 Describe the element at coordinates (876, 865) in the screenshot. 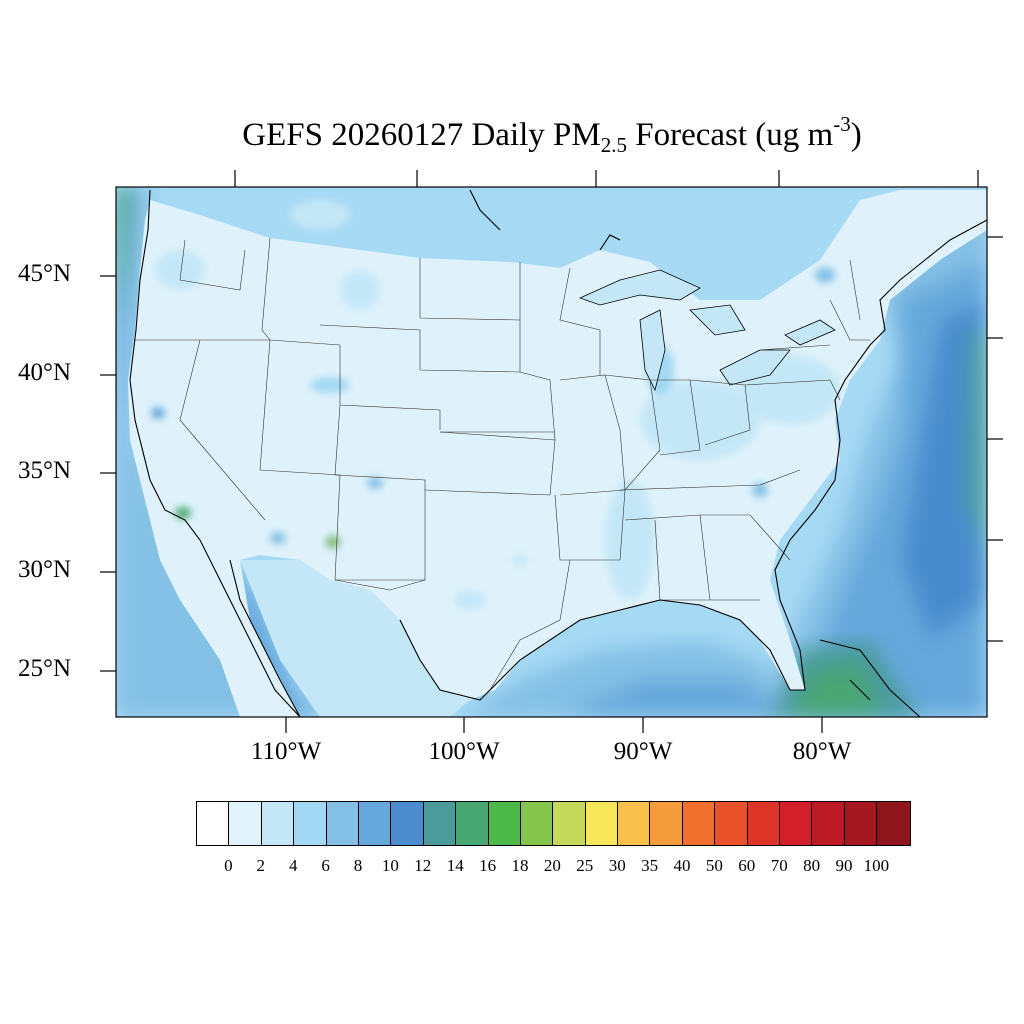

I see `colorbar-label: 100` at that location.